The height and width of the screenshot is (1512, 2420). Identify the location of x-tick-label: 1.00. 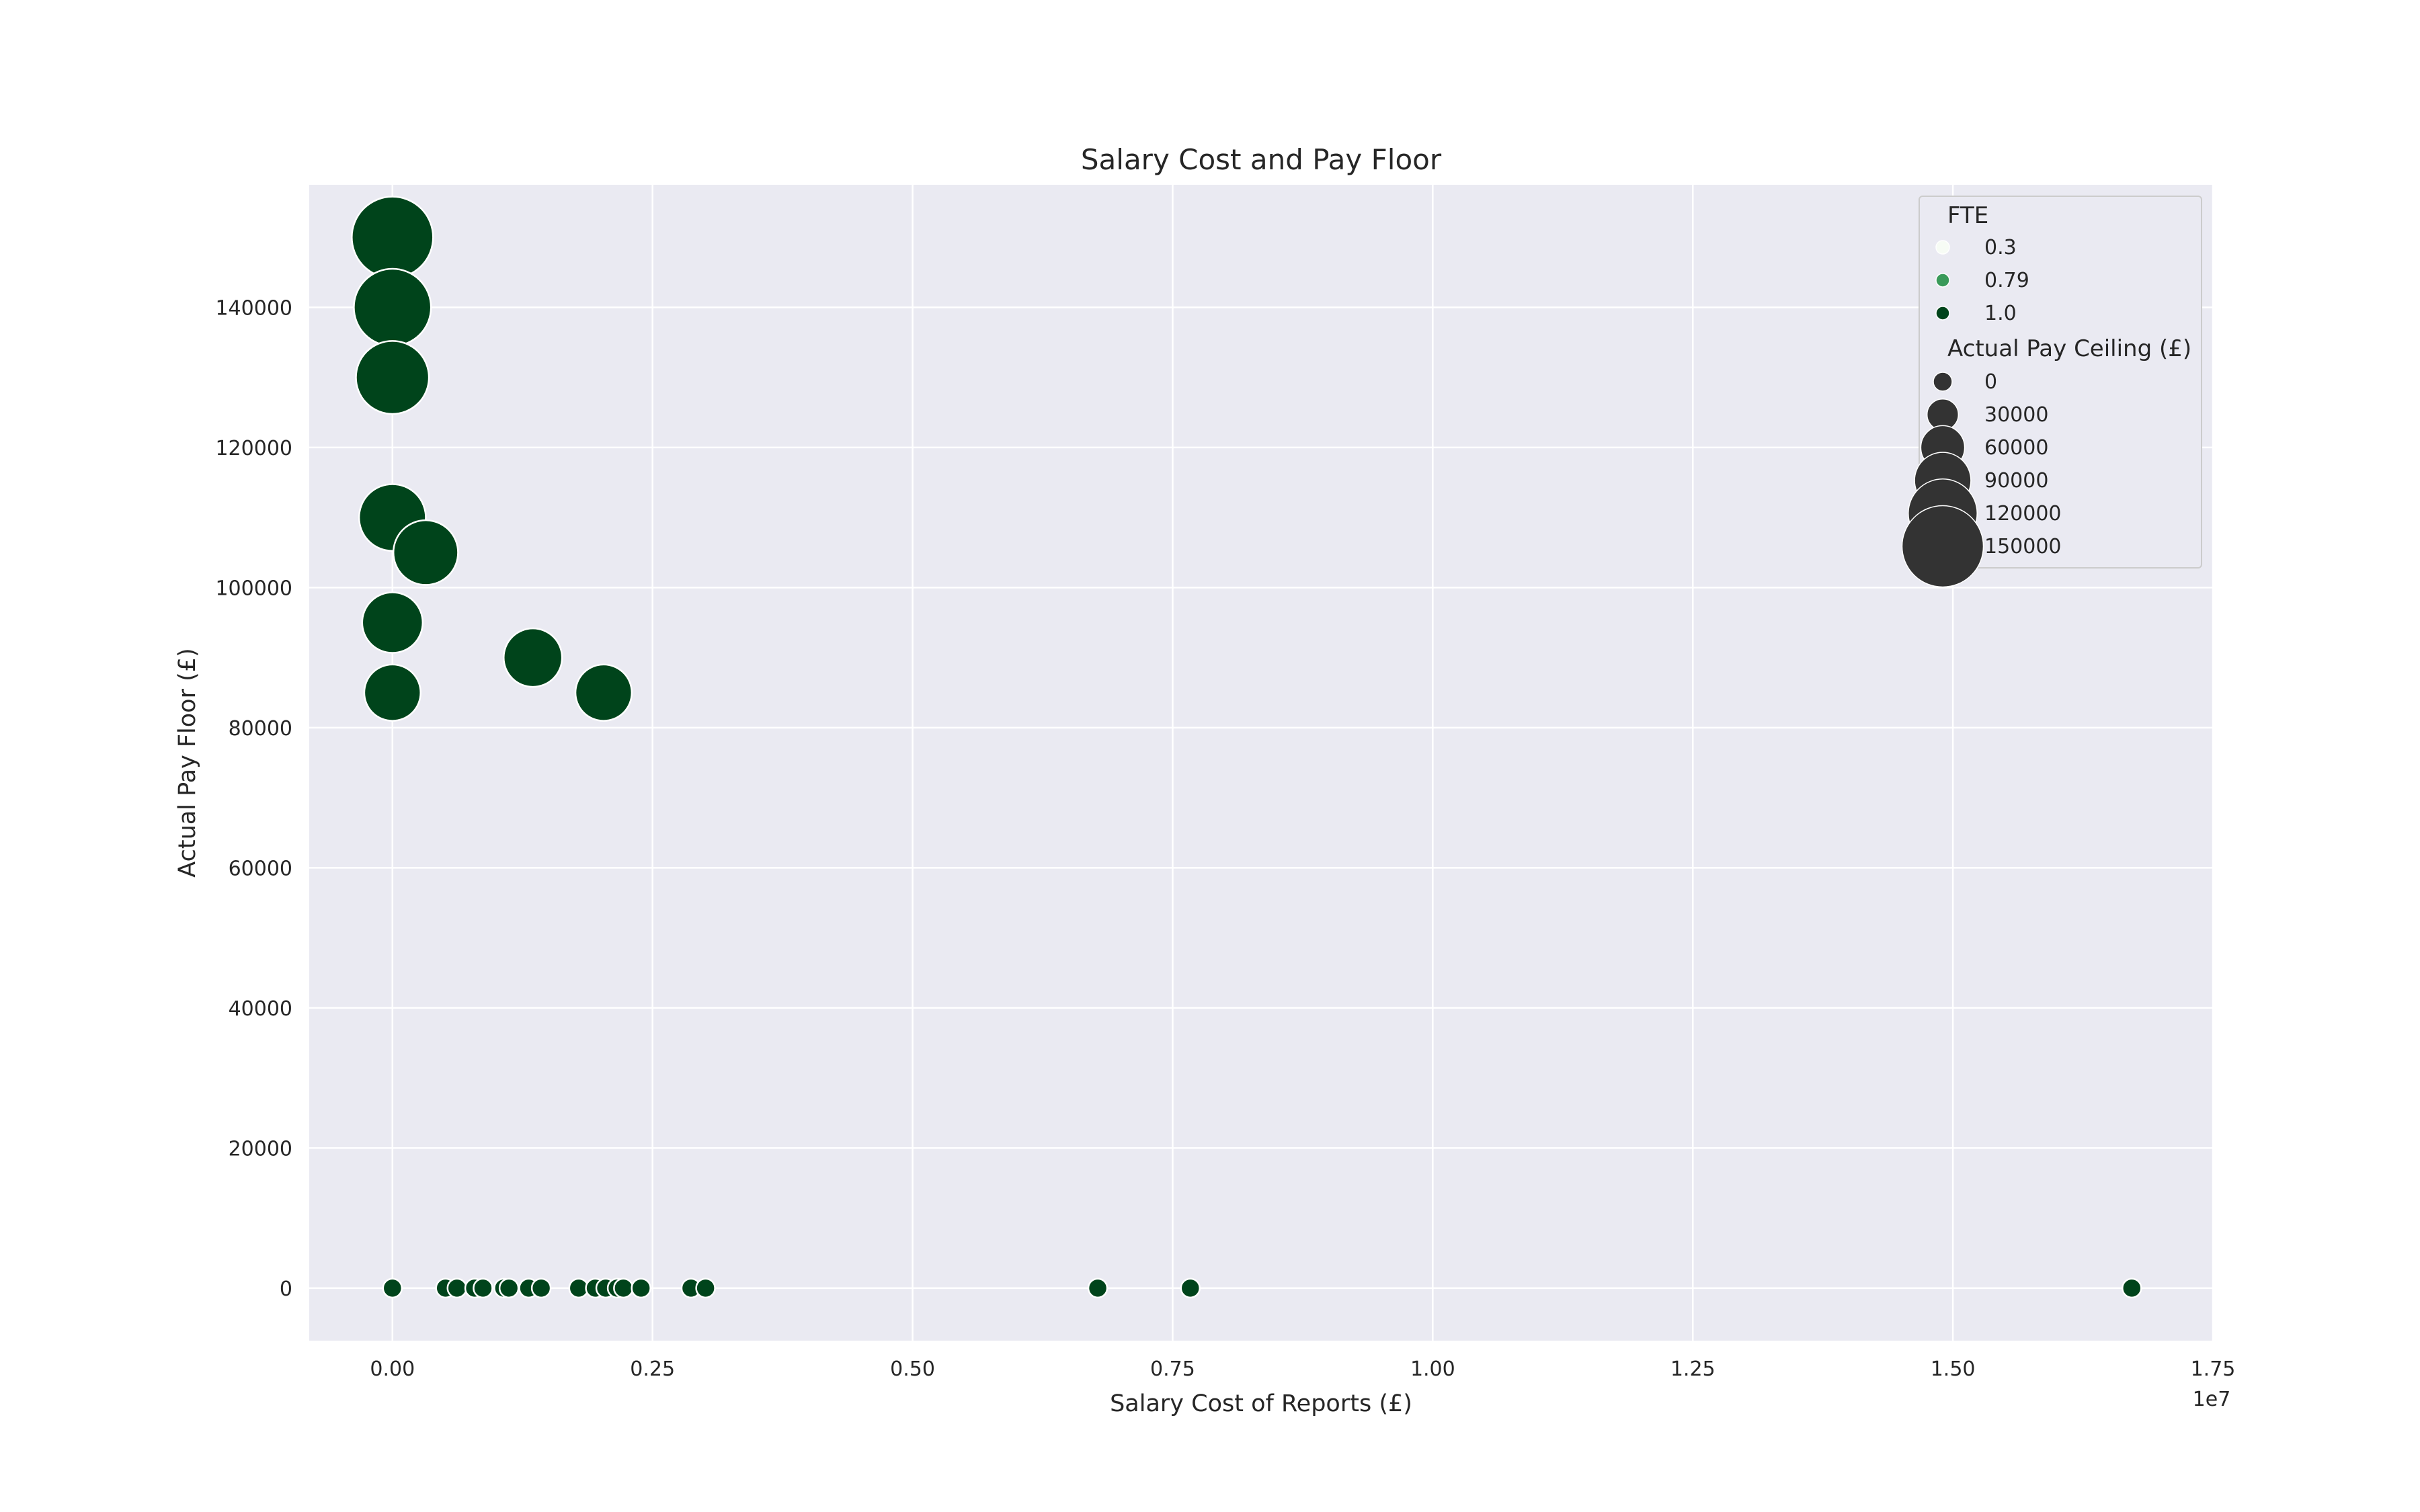
(1432, 1369).